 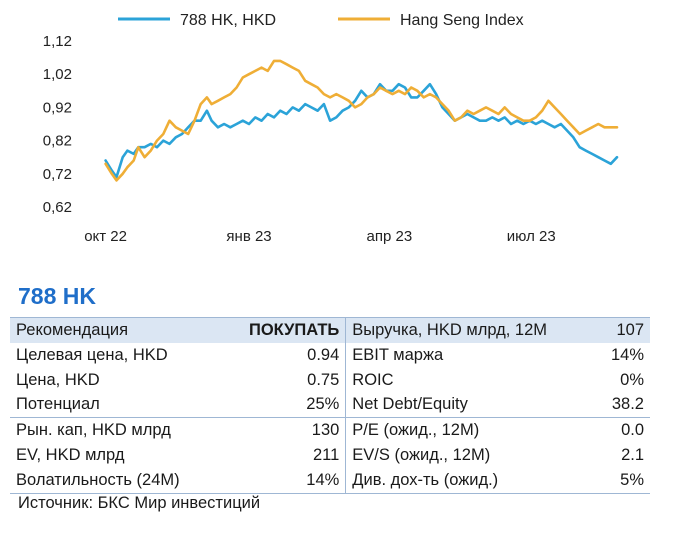 What do you see at coordinates (57, 107) in the screenshot?
I see `y-tick-label: 0,92` at bounding box center [57, 107].